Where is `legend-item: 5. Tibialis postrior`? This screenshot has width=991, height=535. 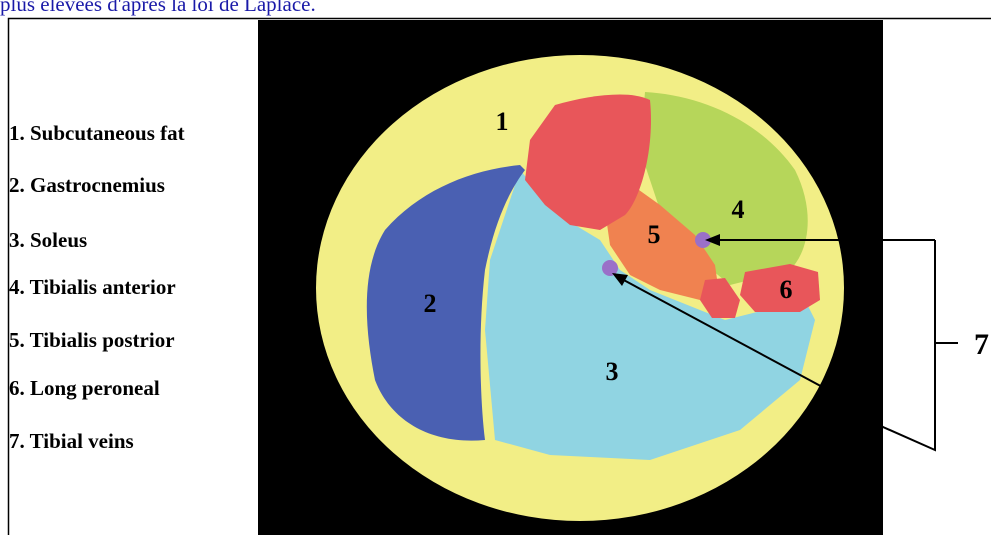 legend-item: 5. Tibialis postrior is located at coordinates (92, 340).